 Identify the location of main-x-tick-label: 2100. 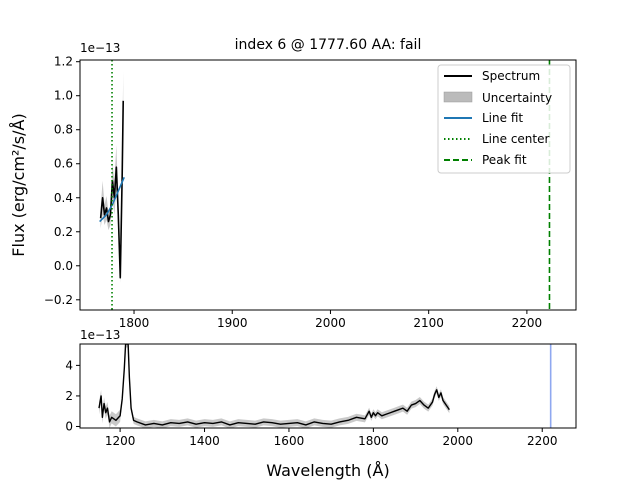
(428, 323).